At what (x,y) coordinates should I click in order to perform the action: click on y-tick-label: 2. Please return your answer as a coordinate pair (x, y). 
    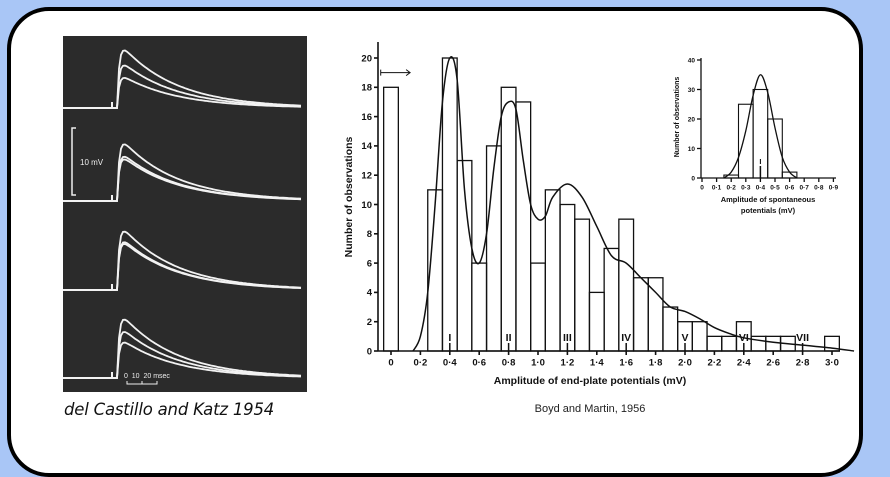
    Looking at the image, I should click on (369, 322).